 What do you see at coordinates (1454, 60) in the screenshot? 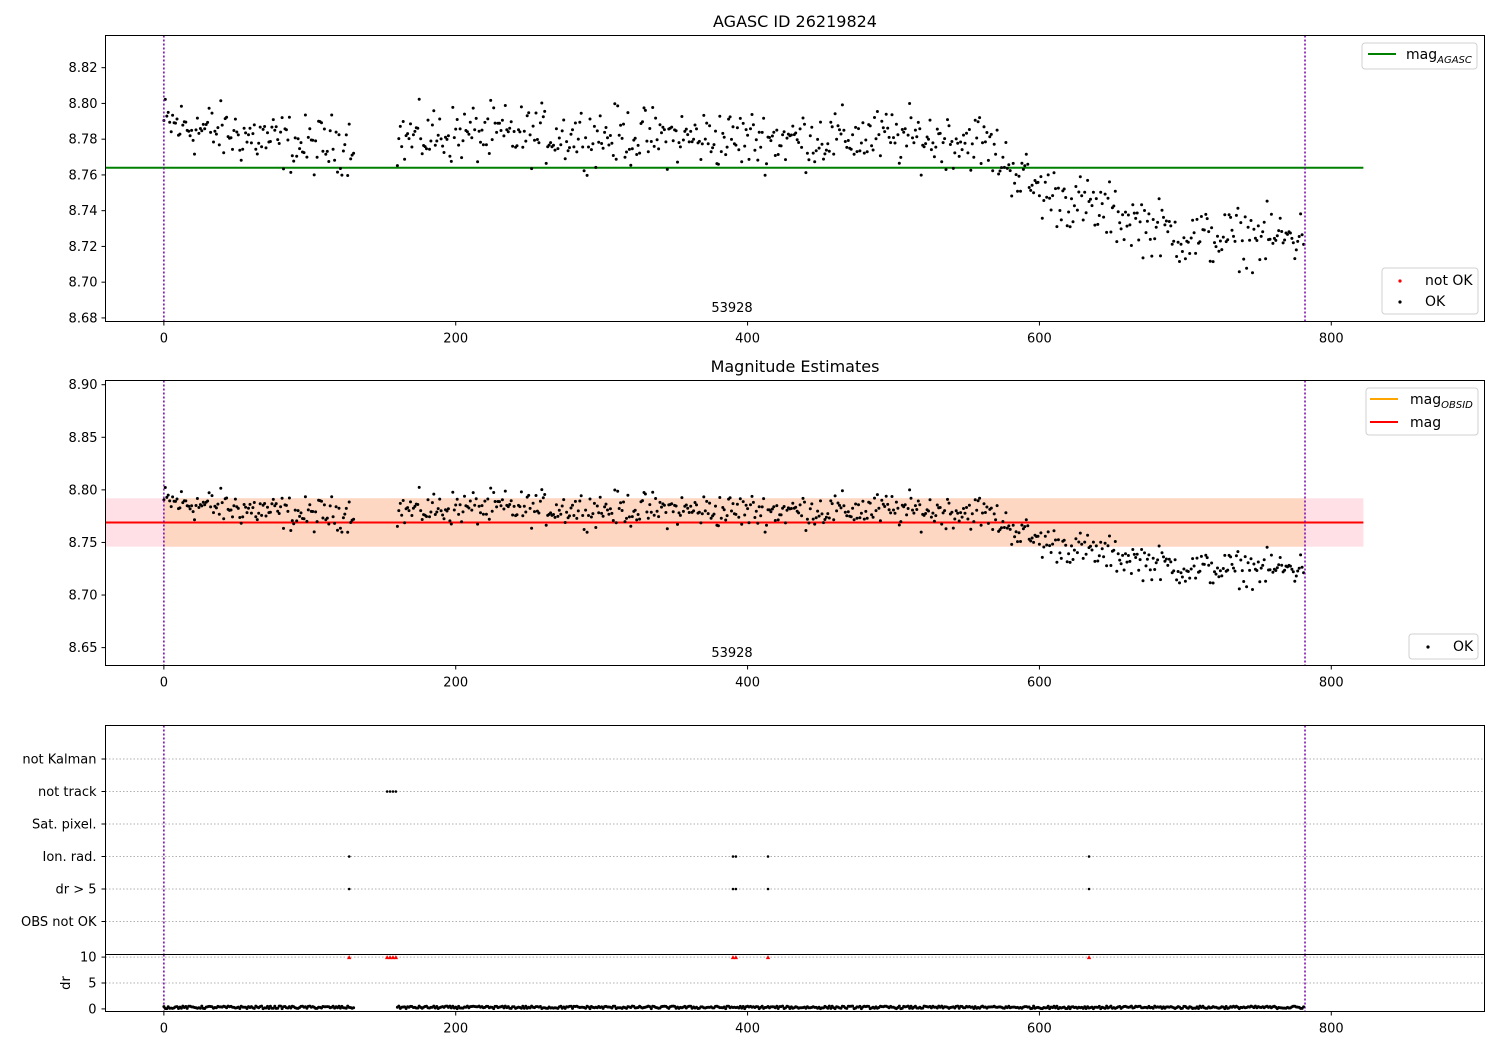
I see `legend-sub-agasc: AGASC` at bounding box center [1454, 60].